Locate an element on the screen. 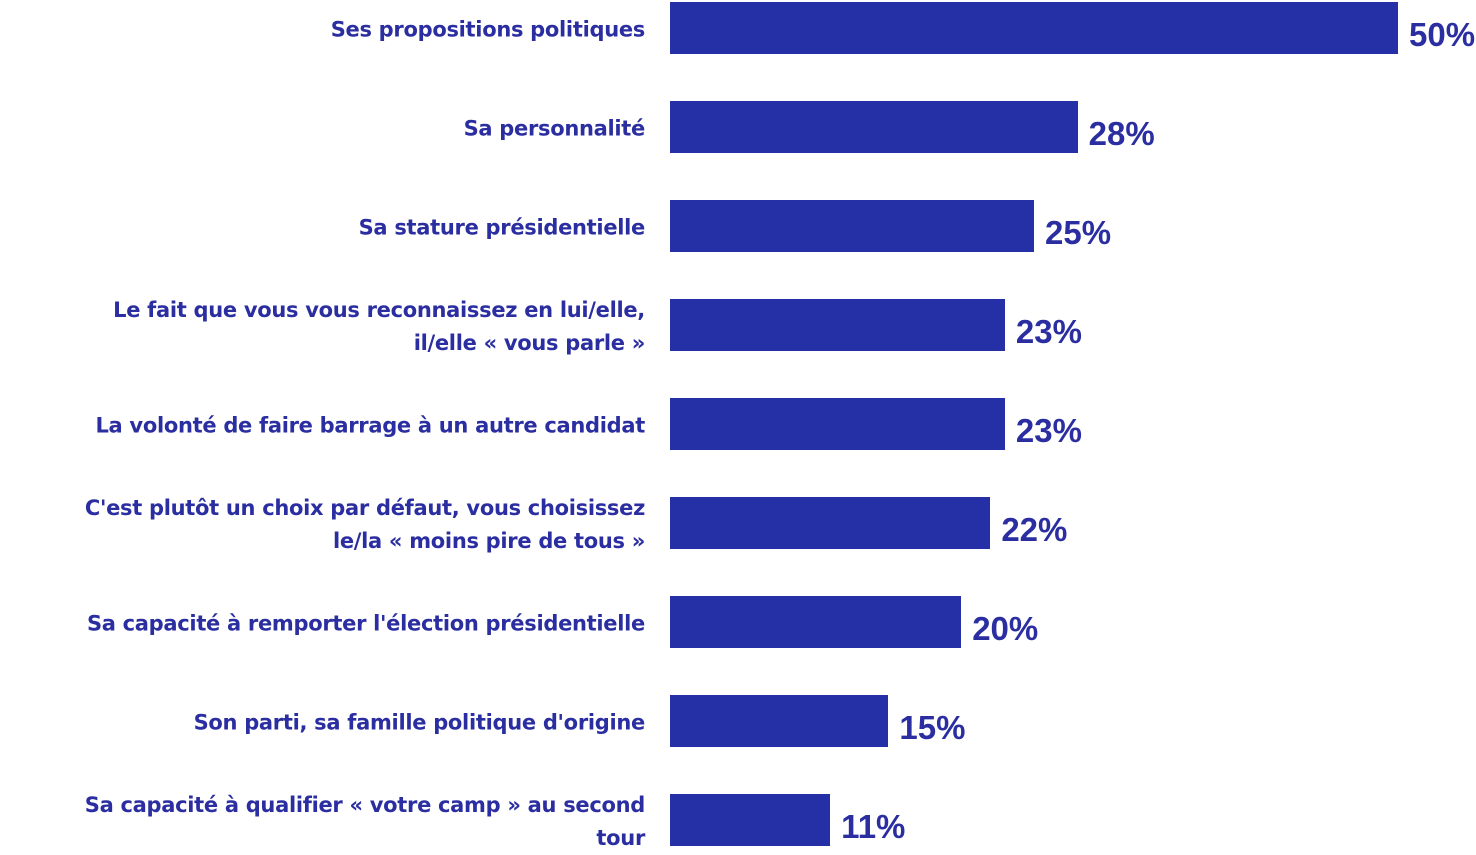 This screenshot has height=855, width=1476. value-label: 50% is located at coordinates (1442, 34).